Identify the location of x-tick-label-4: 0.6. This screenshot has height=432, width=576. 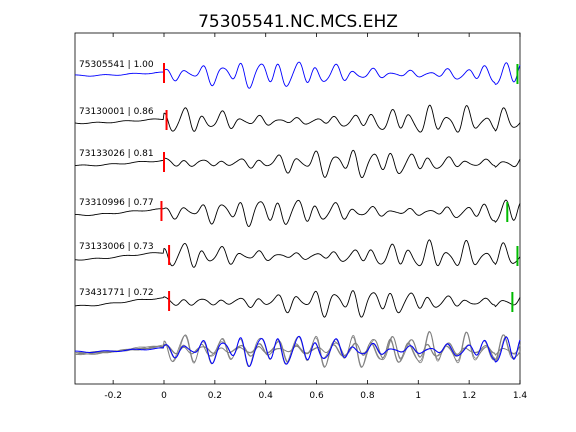
(316, 396).